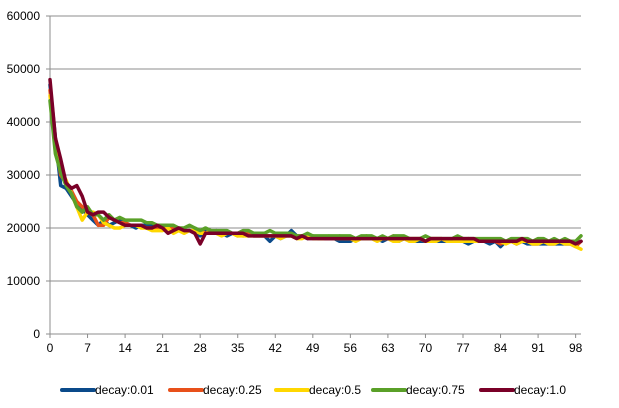 The height and width of the screenshot is (408, 619). What do you see at coordinates (87, 348) in the screenshot?
I see `x-tick-label-1: 7` at bounding box center [87, 348].